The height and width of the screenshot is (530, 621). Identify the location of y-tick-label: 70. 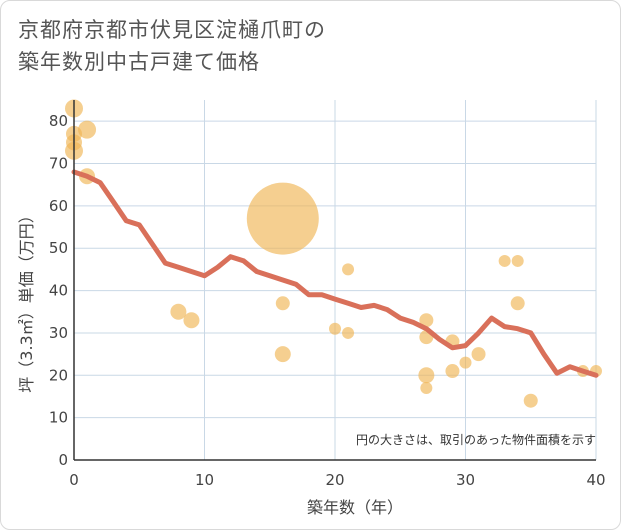
(58, 164).